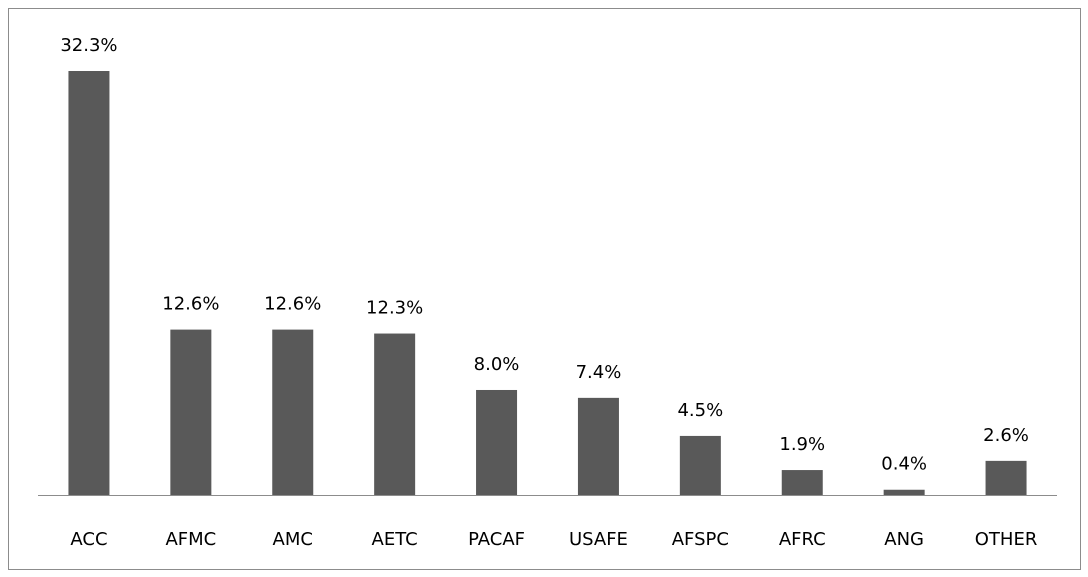  What do you see at coordinates (802, 444) in the screenshot?
I see `data-label: 1.9%` at bounding box center [802, 444].